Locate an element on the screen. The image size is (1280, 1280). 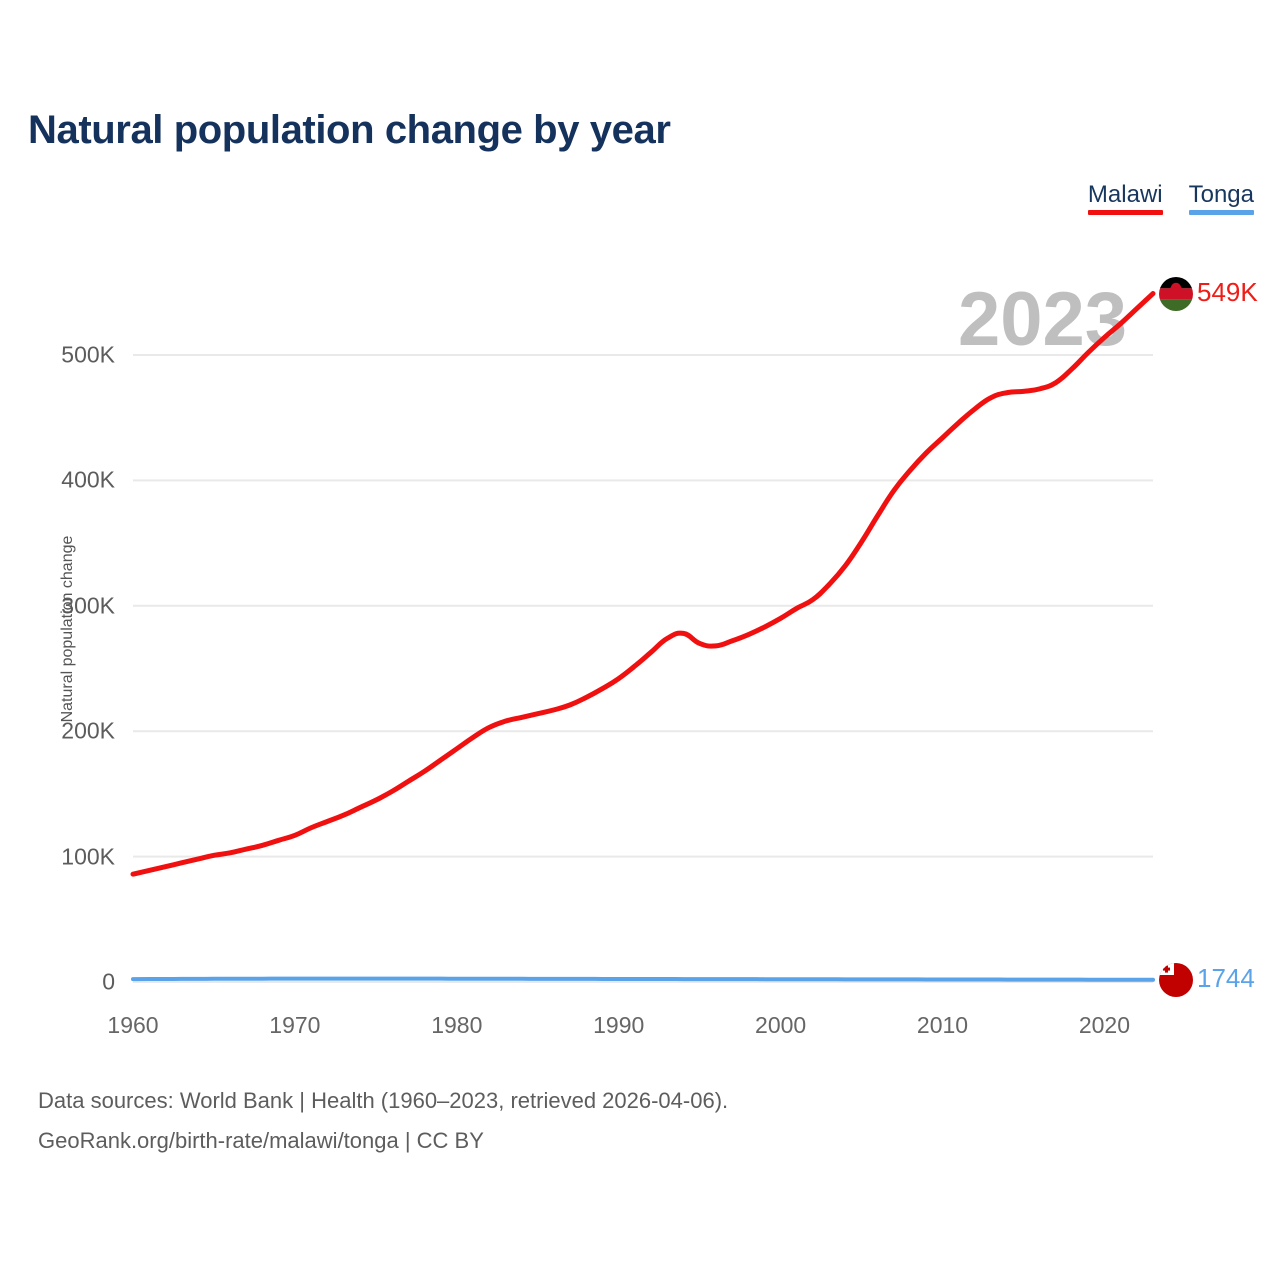
legend-label-malawi: Malawi is located at coordinates (1125, 194).